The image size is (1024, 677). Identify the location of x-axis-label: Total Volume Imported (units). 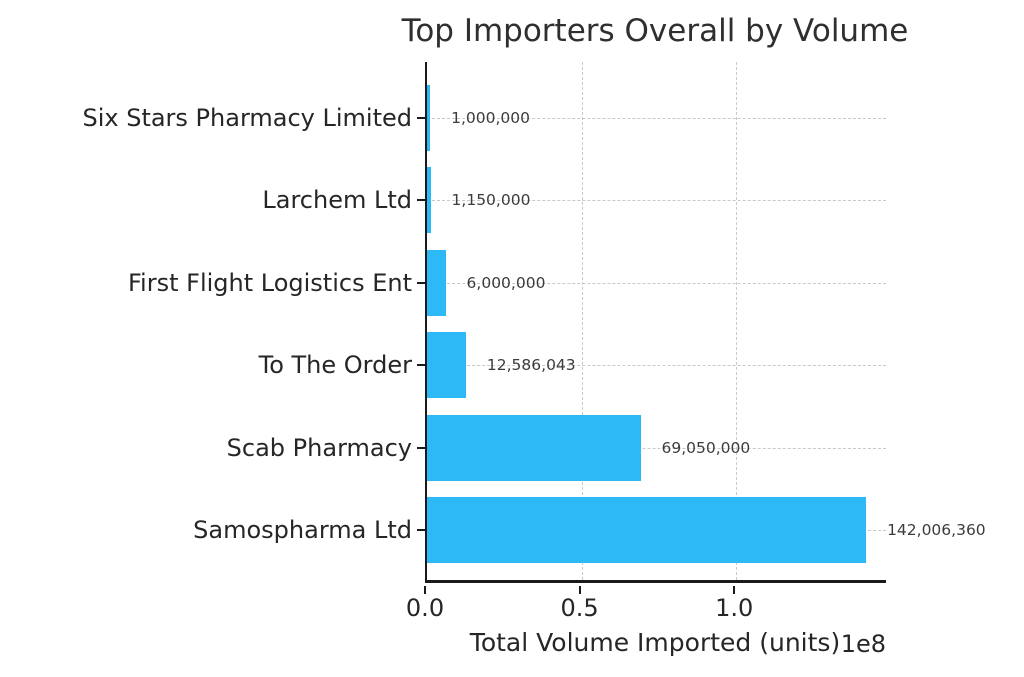
(655, 642).